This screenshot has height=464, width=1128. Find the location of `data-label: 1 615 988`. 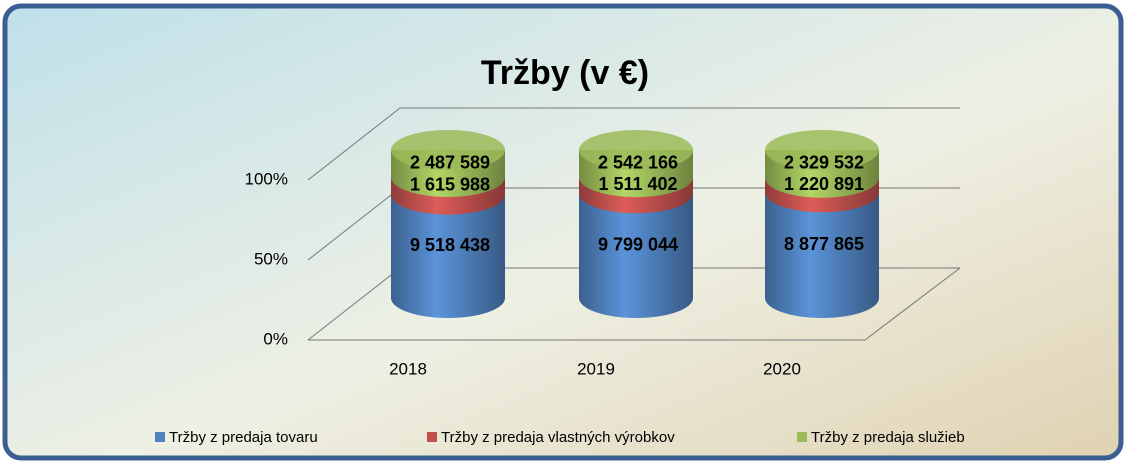

data-label: 1 615 988 is located at coordinates (450, 185).